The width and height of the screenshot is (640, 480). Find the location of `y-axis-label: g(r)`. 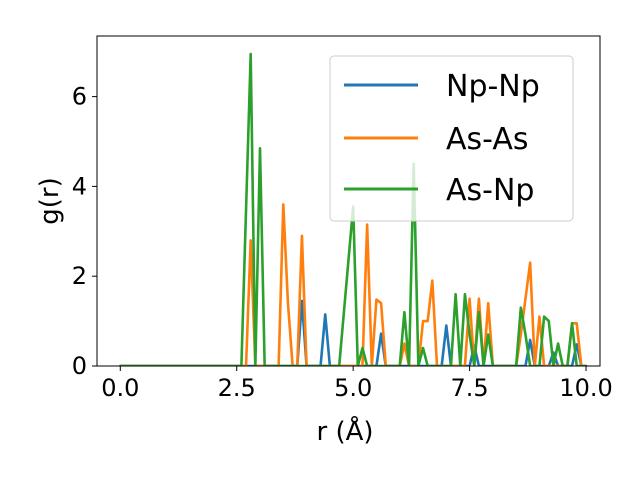

y-axis-label: g(r) is located at coordinates (50, 200).